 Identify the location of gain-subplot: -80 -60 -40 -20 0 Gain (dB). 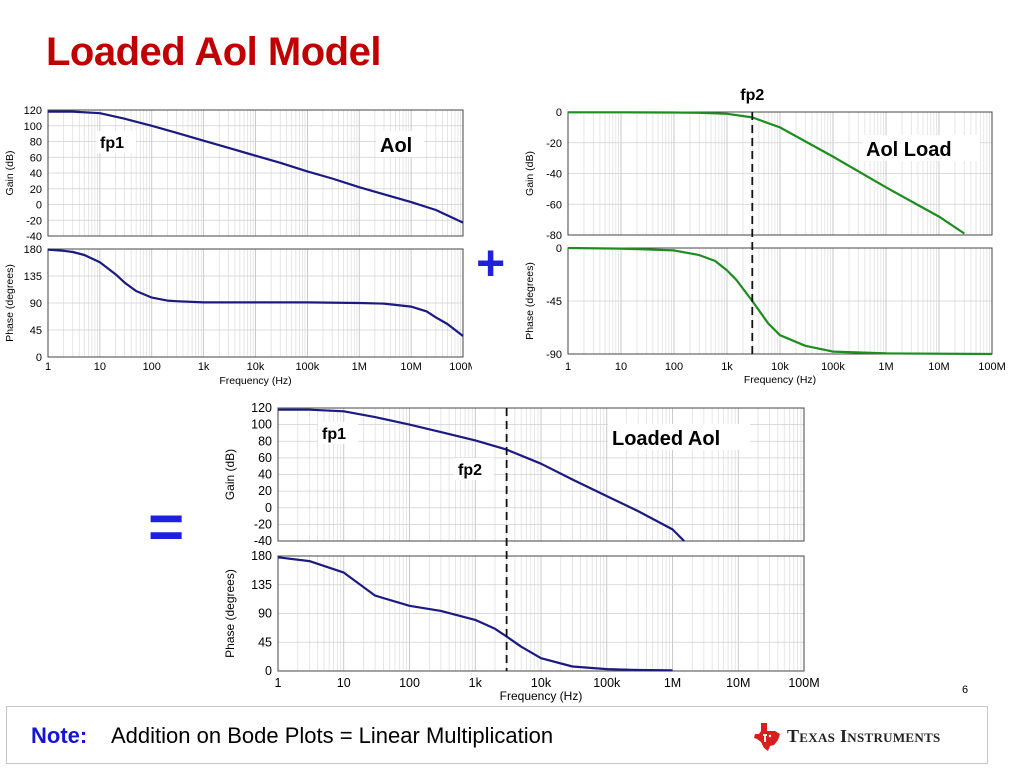
(758, 174).